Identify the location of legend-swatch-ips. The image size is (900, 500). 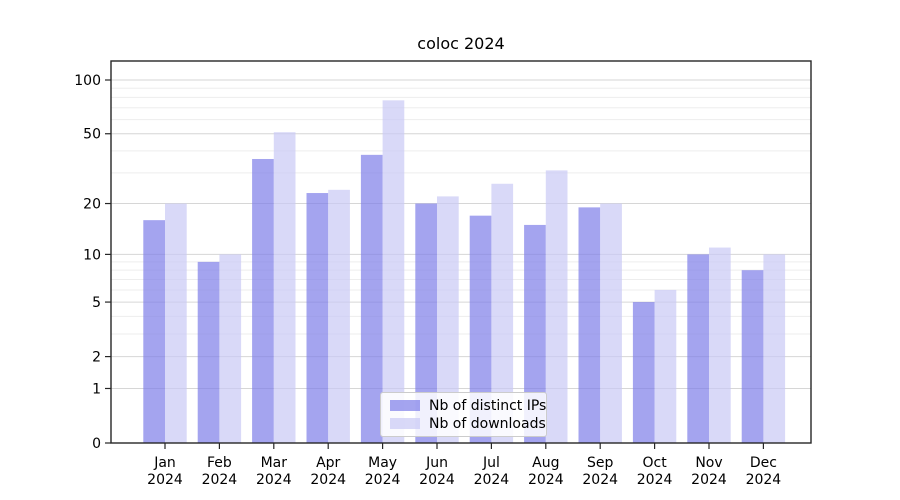
(405, 405).